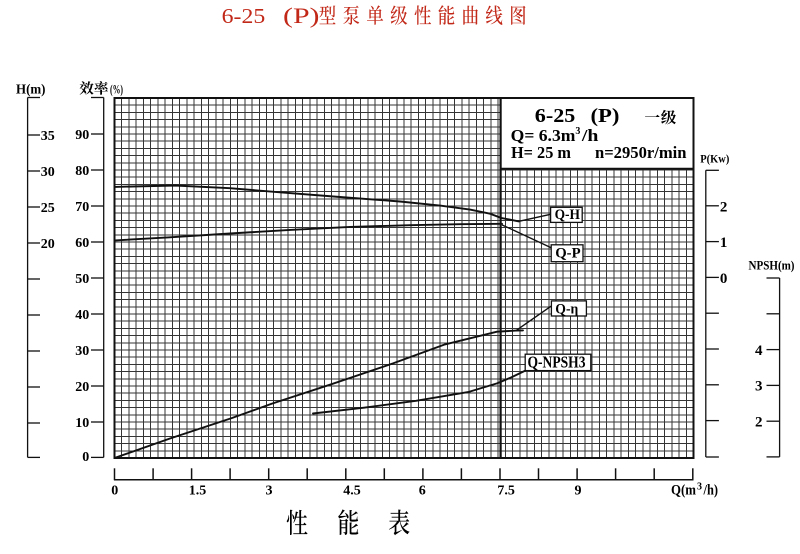 The height and width of the screenshot is (554, 800). Describe the element at coordinates (566, 309) in the screenshot. I see `svg-text: Q-η` at that location.